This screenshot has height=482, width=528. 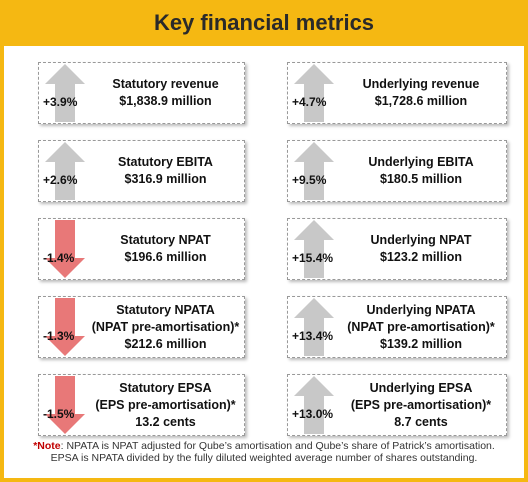 What do you see at coordinates (165, 171) in the screenshot?
I see `metric-text: Statutory EBITA $316.9 million` at bounding box center [165, 171].